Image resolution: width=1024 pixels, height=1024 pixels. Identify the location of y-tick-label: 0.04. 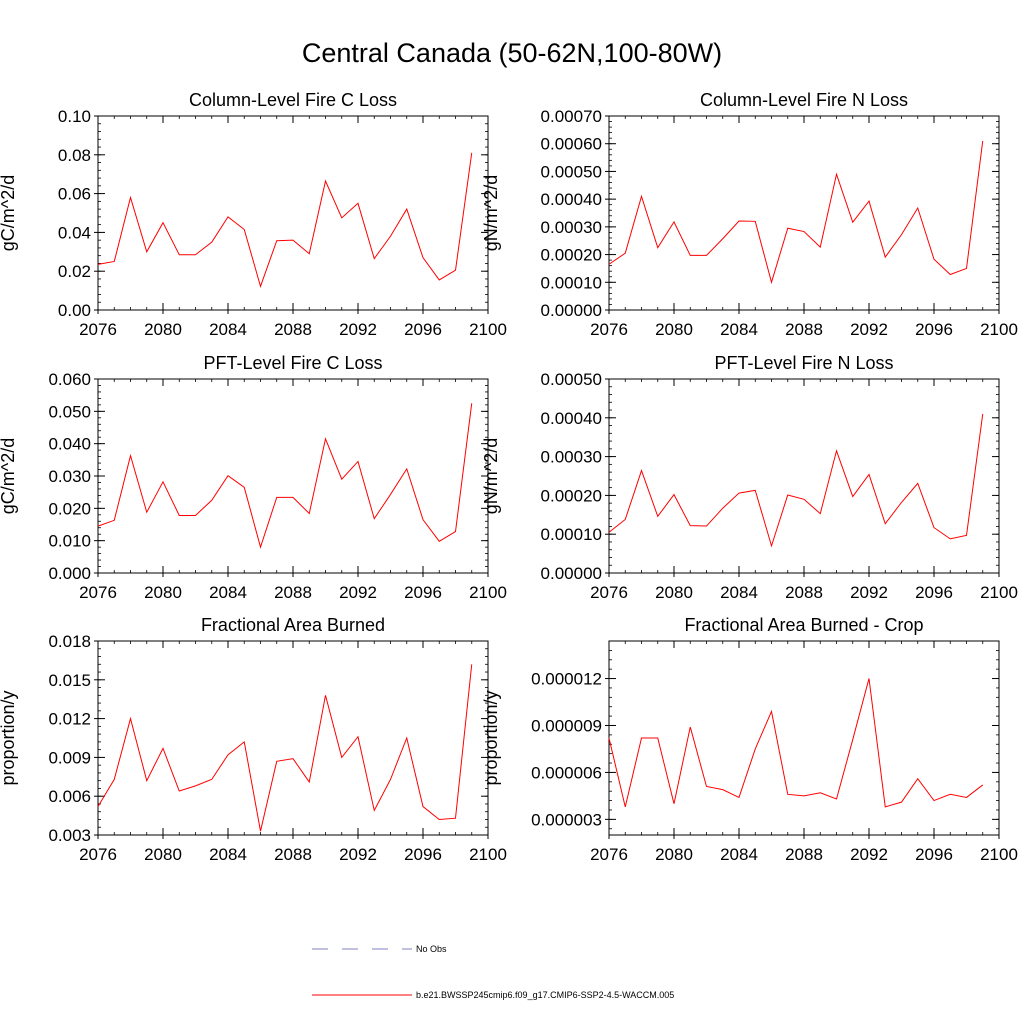
(74, 232).